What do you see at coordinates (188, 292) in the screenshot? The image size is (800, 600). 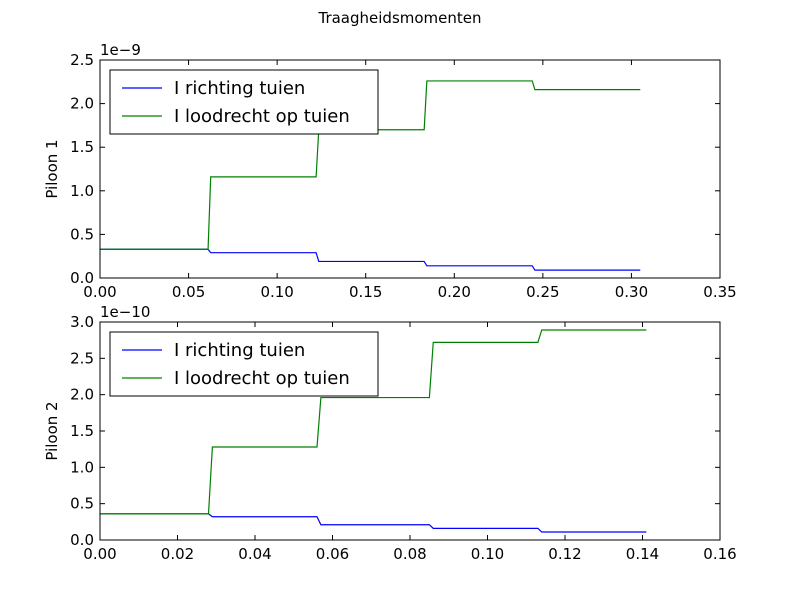 I see `x-tick-label: 0.05` at bounding box center [188, 292].